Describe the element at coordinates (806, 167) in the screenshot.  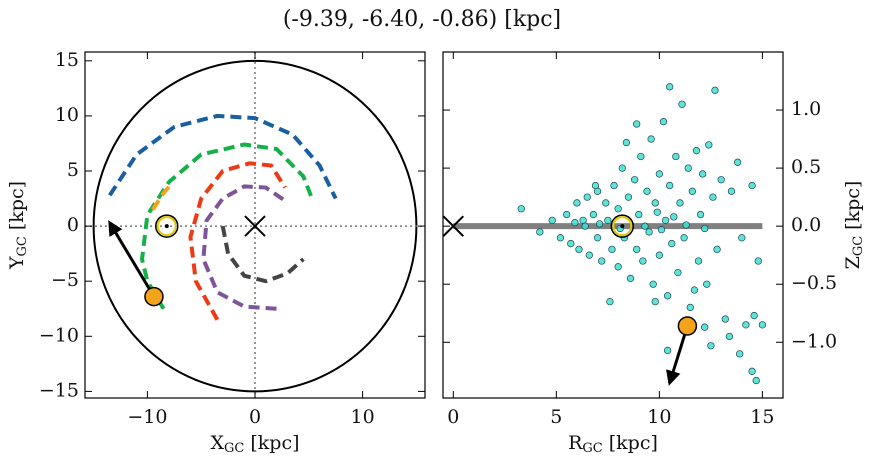
I see `y-tick-label: 0.5` at that location.